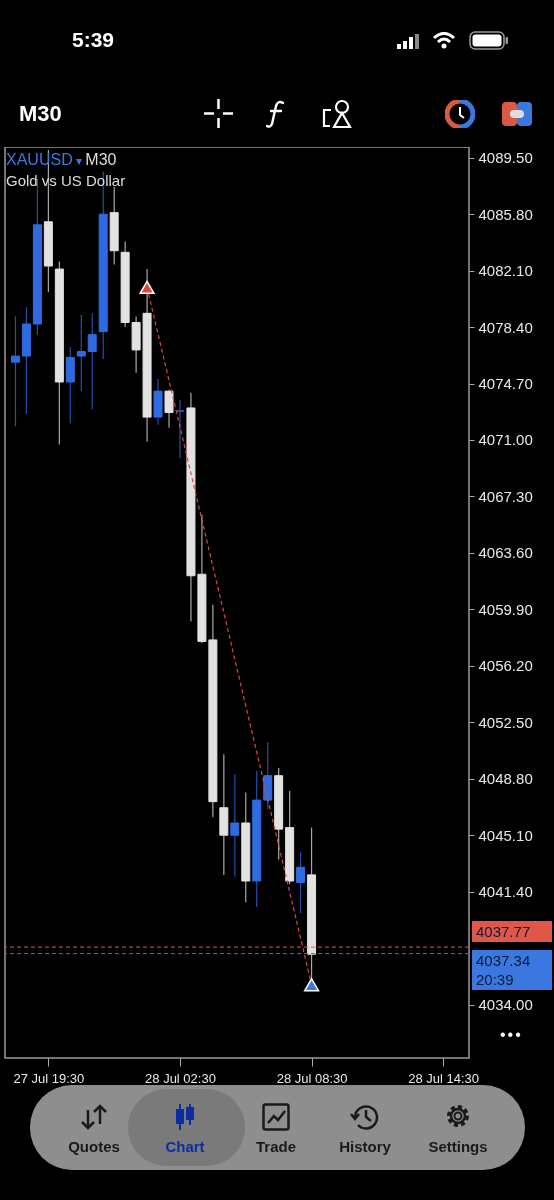 The image size is (554, 1200). I want to click on y-tick-label: 4089.50, so click(505, 158).